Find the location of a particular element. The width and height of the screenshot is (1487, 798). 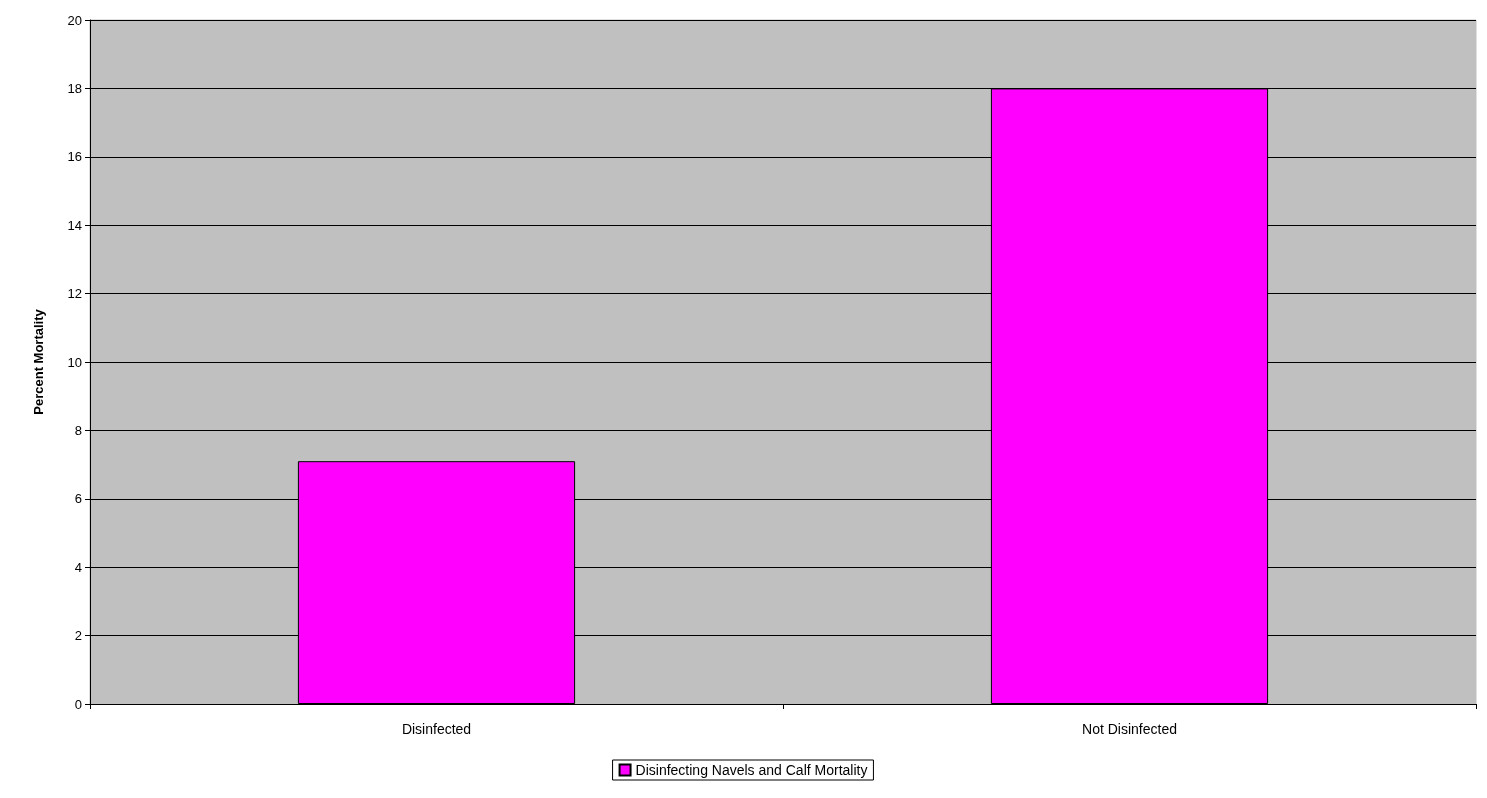

y-tick-label: 4 is located at coordinates (78, 567).